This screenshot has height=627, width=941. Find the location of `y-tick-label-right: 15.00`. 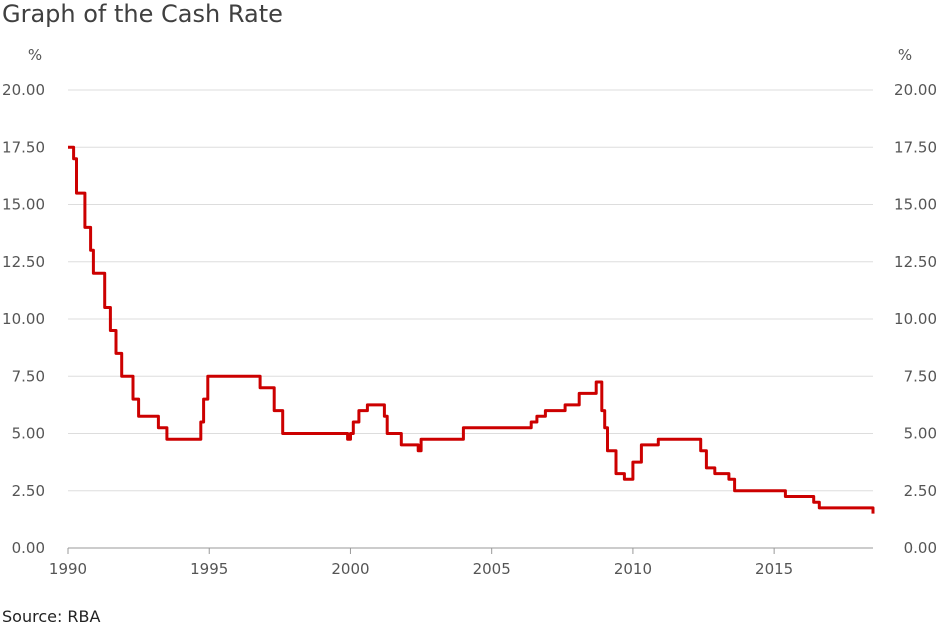

y-tick-label-right: 15.00 is located at coordinates (915, 205).